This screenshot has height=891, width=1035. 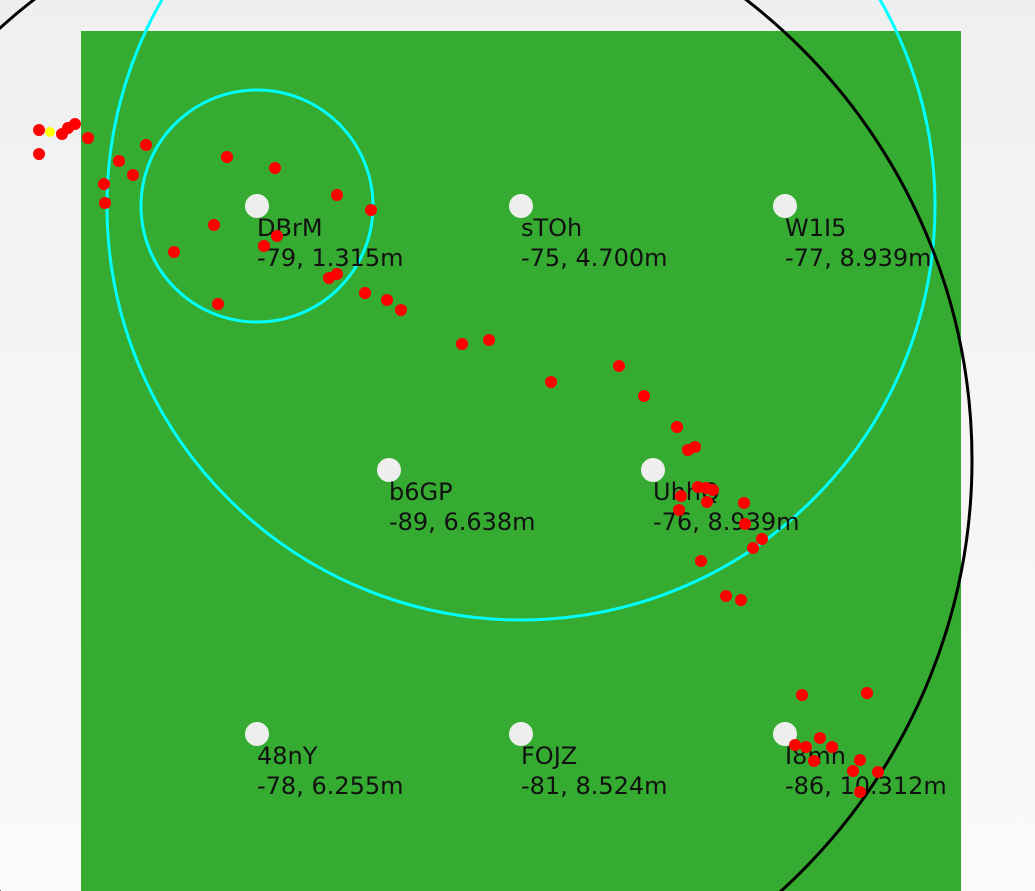 I want to click on beacon-name: 48nY, so click(x=287, y=756).